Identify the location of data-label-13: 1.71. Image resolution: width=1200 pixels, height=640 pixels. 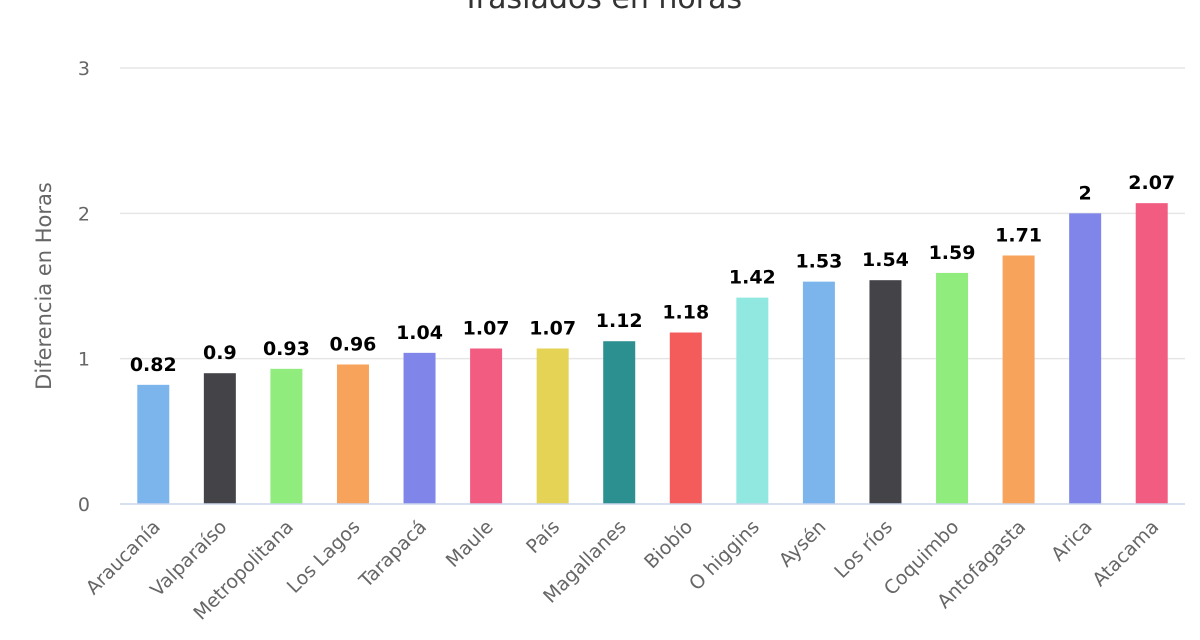
(1018, 235).